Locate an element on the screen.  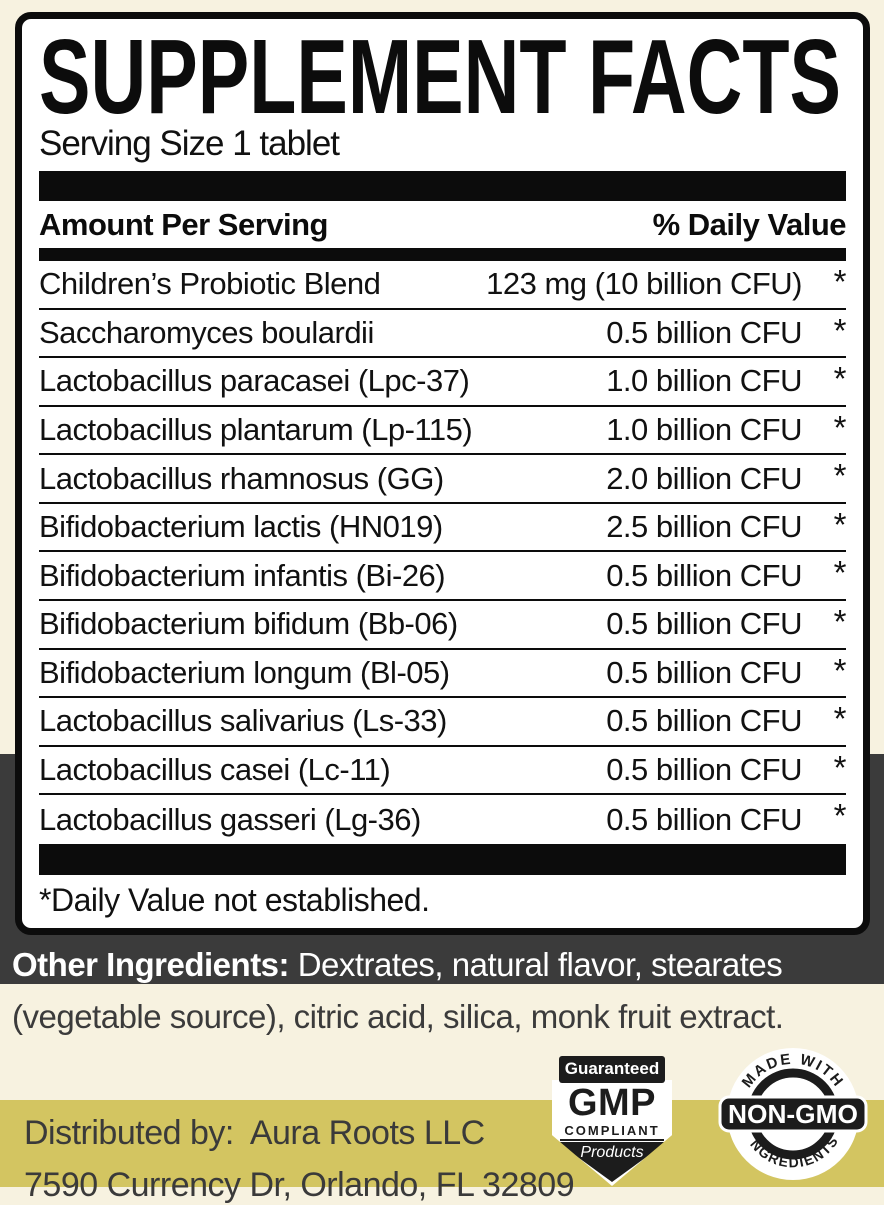
non-gmo-badge: MADE WITH NON-GMO INGREDIENTS is located at coordinates (791, 1110).